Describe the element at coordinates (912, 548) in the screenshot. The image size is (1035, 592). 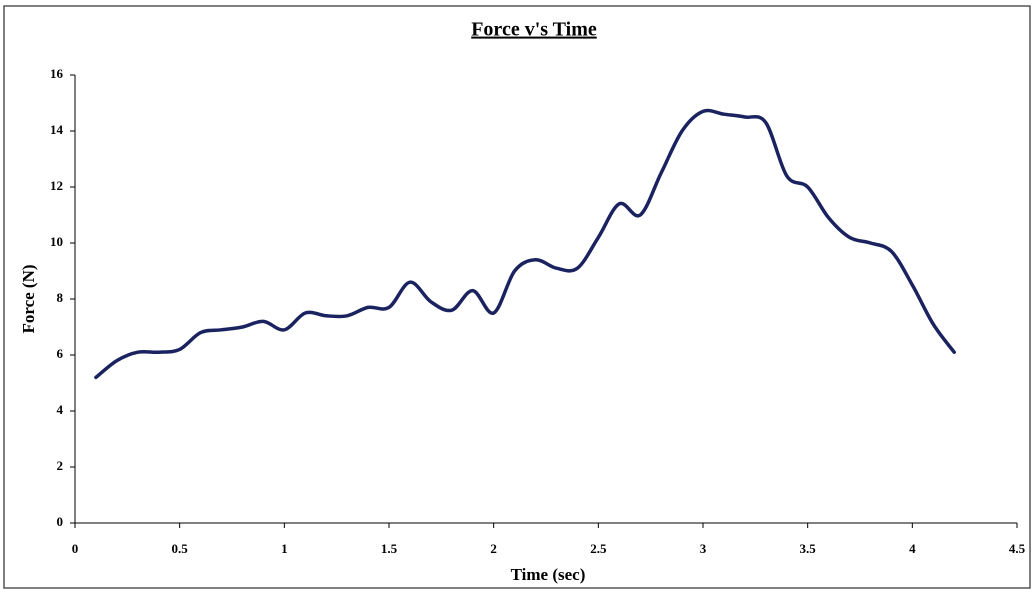
I see `x-tick-label: 4` at that location.